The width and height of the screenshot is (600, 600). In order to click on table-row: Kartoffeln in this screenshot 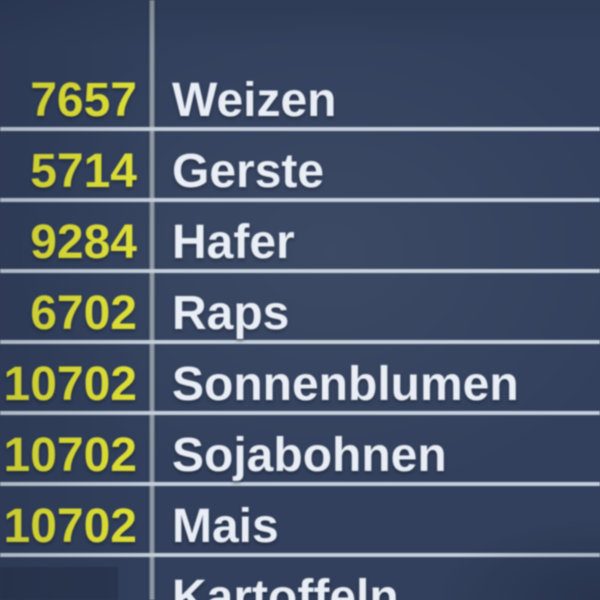, I will do `click(300, 578)`.